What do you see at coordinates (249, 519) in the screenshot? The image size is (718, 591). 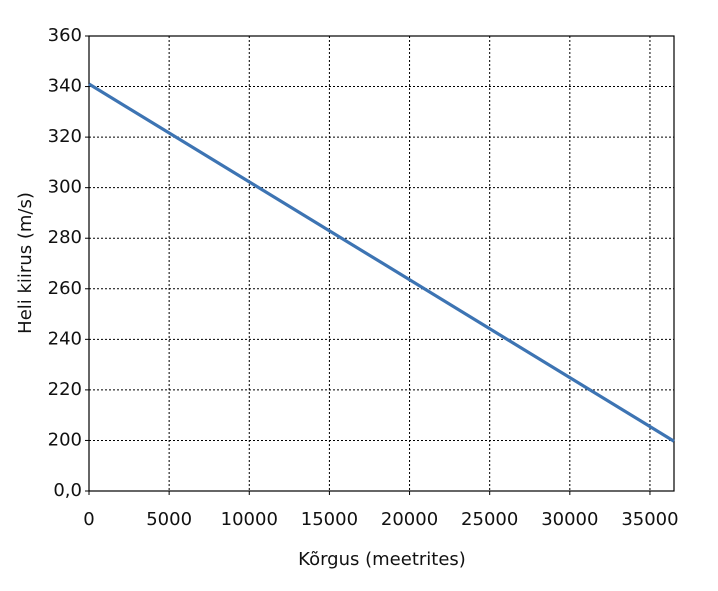 I see `x-tick-label: 10000` at bounding box center [249, 519].